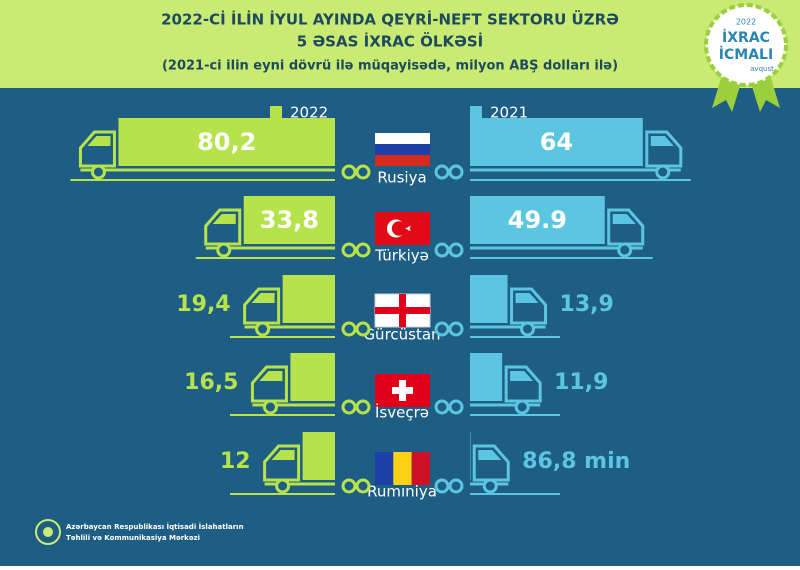  What do you see at coordinates (309, 113) in the screenshot?
I see `legend-label: 2022` at bounding box center [309, 113].